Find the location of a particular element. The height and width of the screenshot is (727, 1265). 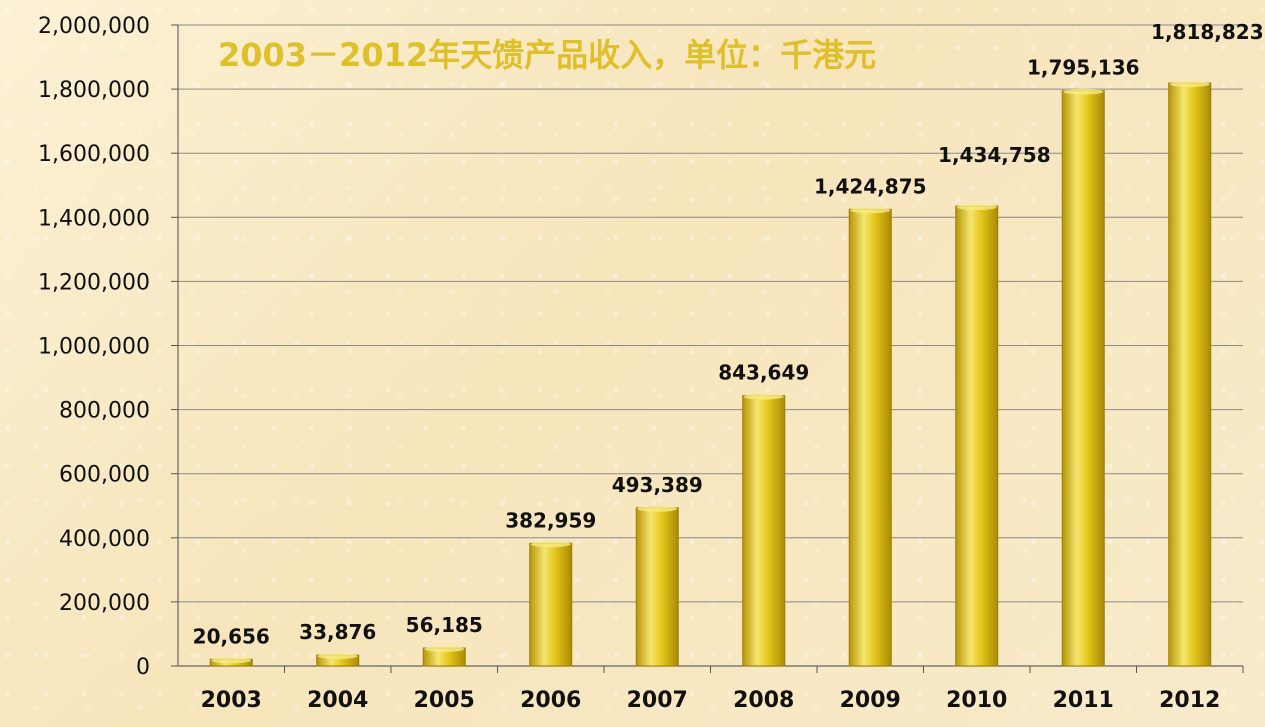

data-label: 33,876 is located at coordinates (337, 632).